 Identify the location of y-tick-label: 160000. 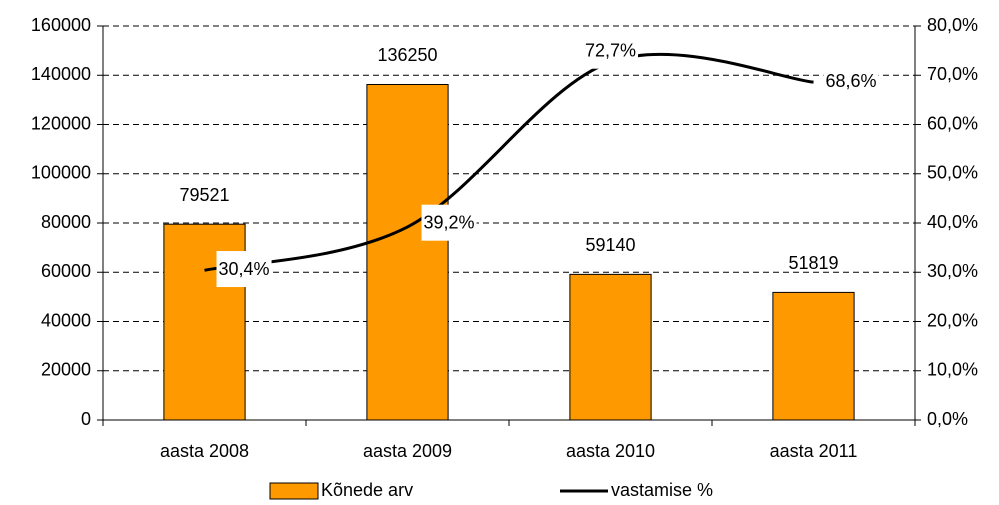
(61, 25).